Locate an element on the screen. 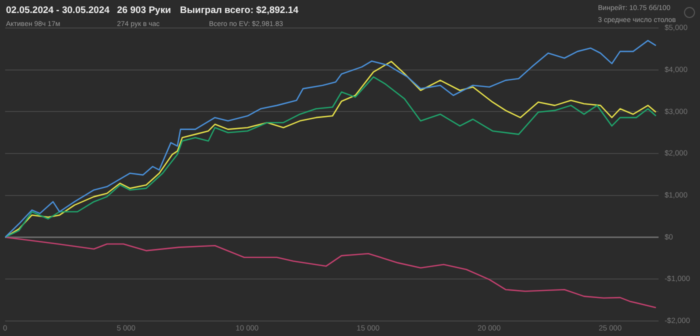  text: 26 903 Руки is located at coordinates (144, 10).